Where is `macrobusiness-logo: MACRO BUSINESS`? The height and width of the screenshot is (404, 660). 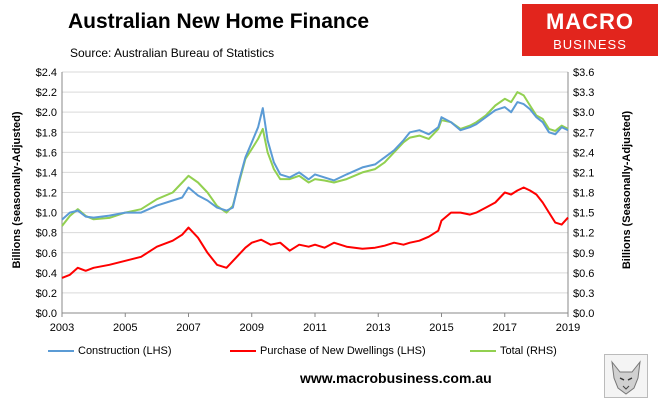 macrobusiness-logo: MACRO BUSINESS is located at coordinates (590, 30).